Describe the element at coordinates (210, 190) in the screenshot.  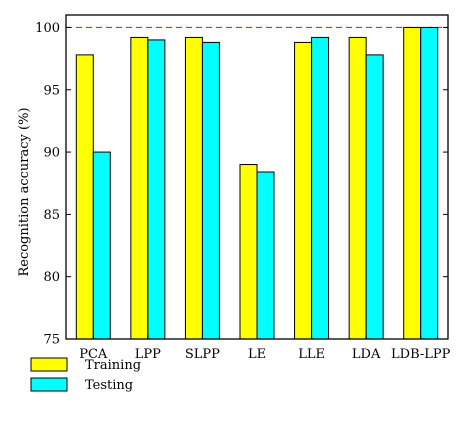
I see `bar-testing-slpp` at that location.